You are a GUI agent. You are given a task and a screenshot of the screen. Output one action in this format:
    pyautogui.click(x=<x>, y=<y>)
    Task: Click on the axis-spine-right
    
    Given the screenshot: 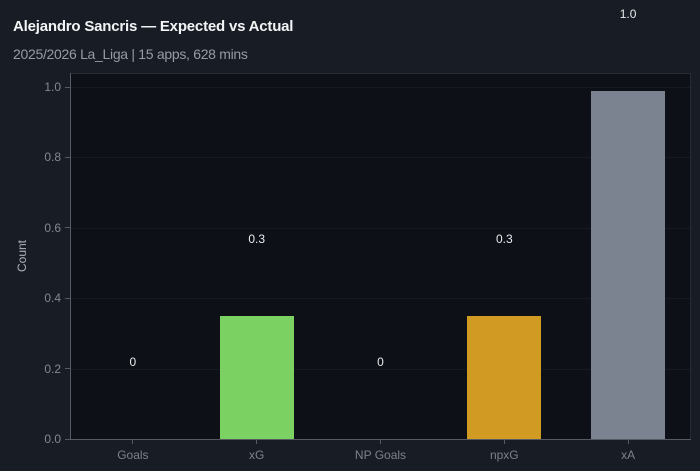 What is the action you would take?
    pyautogui.click(x=690, y=256)
    